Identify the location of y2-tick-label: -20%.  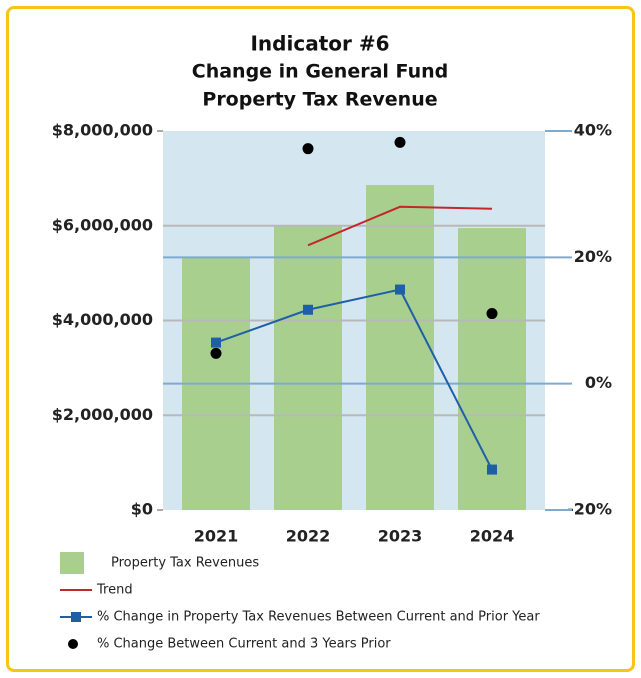
(589, 509).